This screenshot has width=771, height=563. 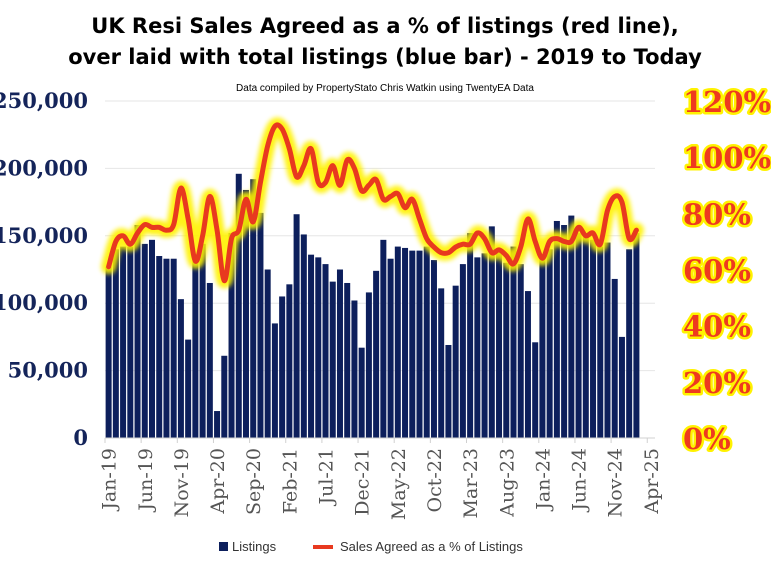 I want to click on left-axis-tick-label: 50,000, so click(x=48, y=370).